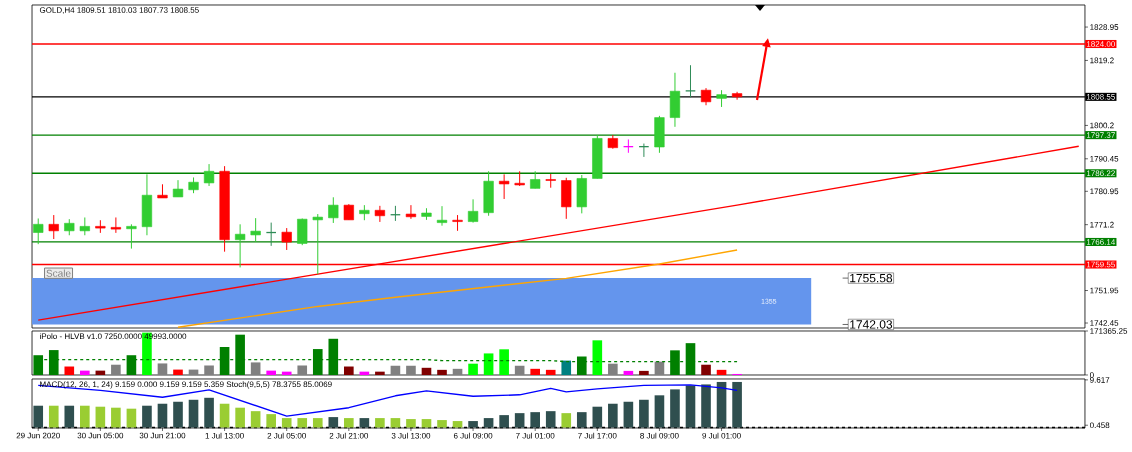 The image size is (1132, 452). I want to click on x-tick-label: 9 Jul 01:00, so click(721, 435).